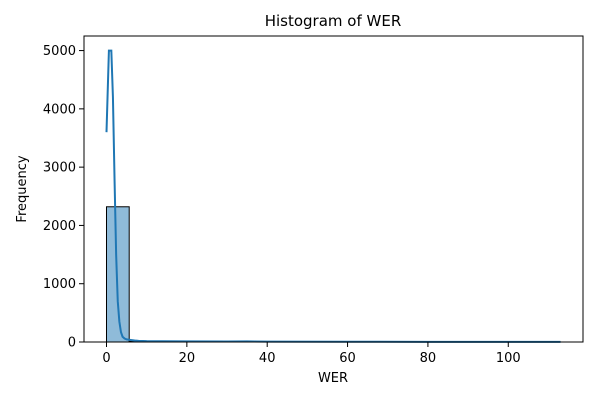 This screenshot has width=600, height=400. Describe the element at coordinates (333, 378) in the screenshot. I see `x-axis-label: WER` at that location.